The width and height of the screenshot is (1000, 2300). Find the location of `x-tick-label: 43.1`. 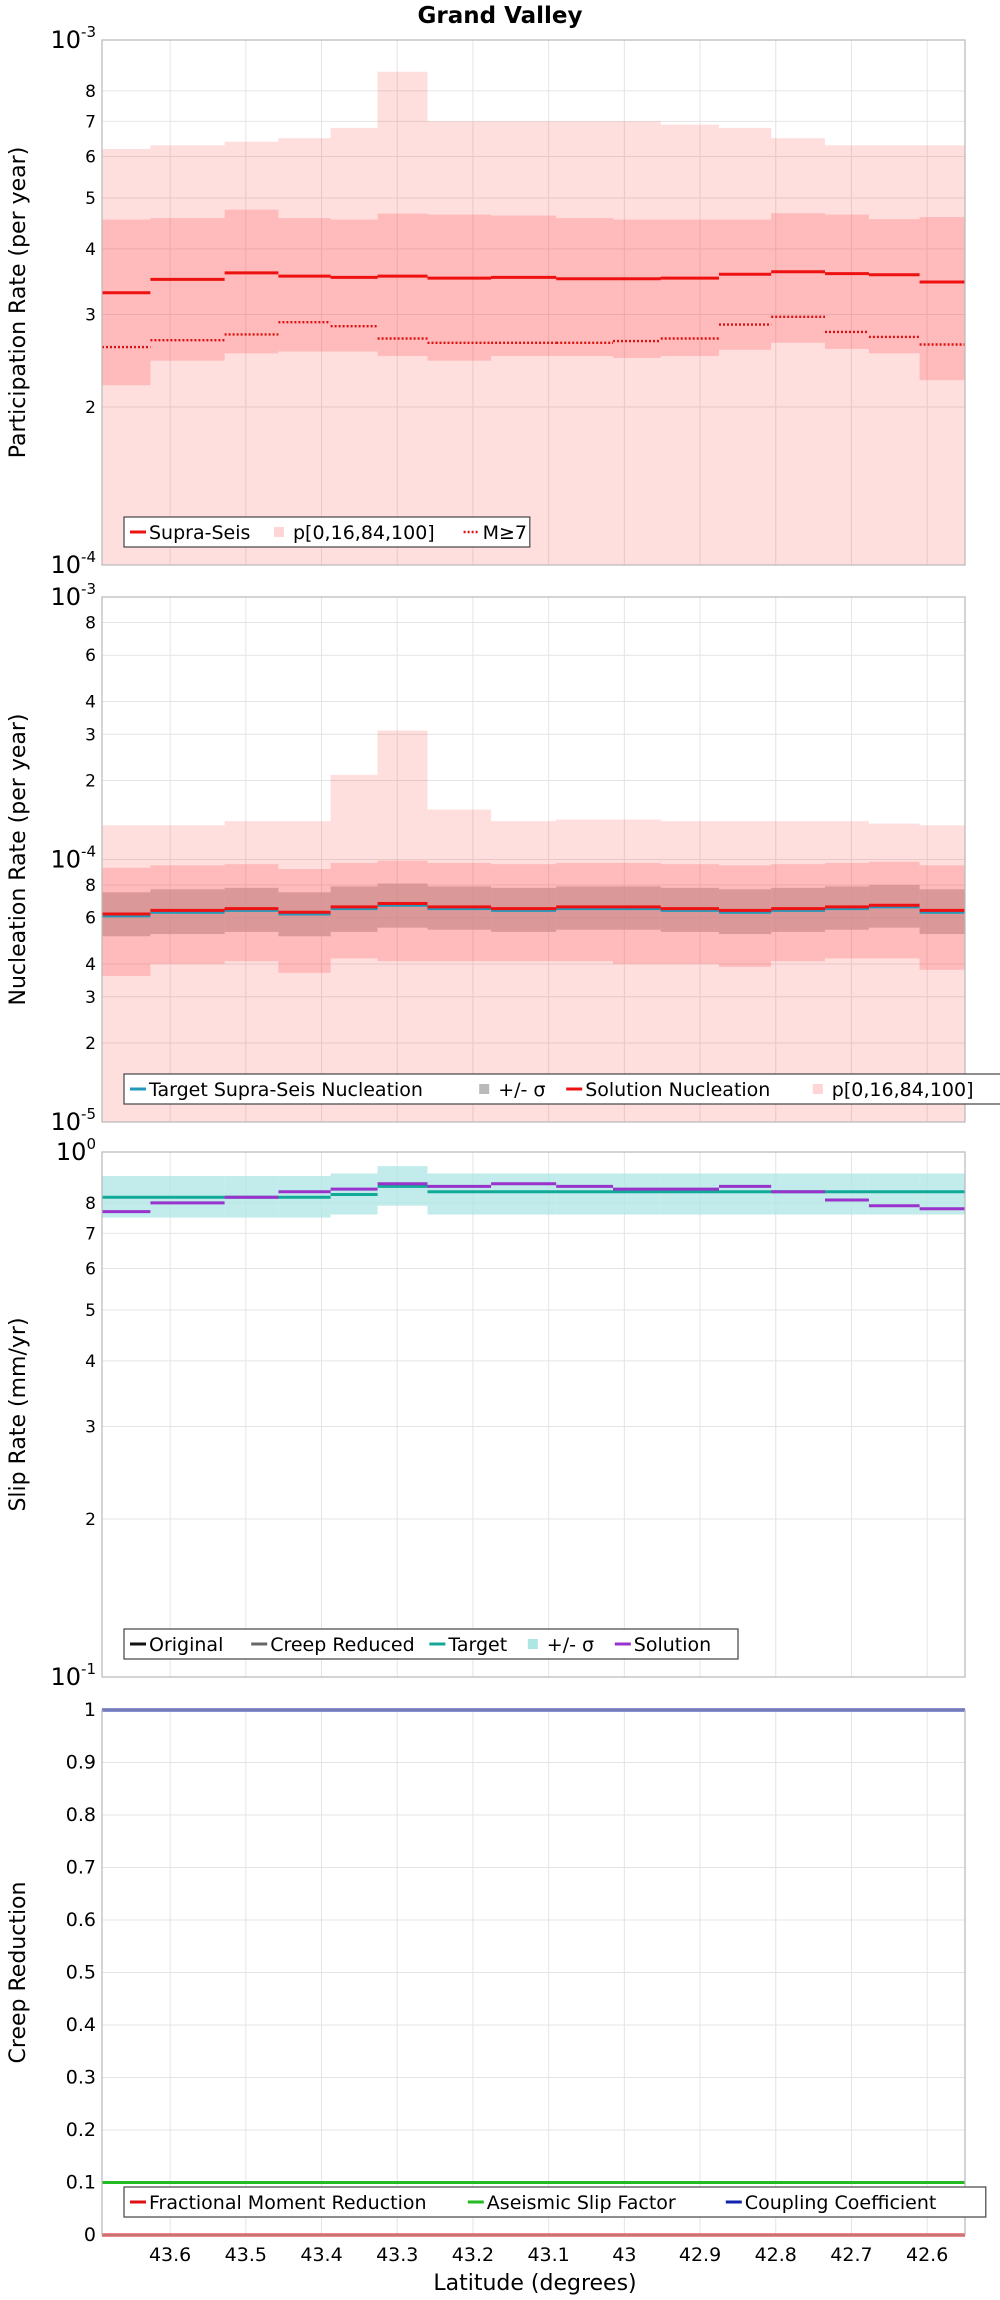

x-tick-label: 43.1 is located at coordinates (548, 2255).